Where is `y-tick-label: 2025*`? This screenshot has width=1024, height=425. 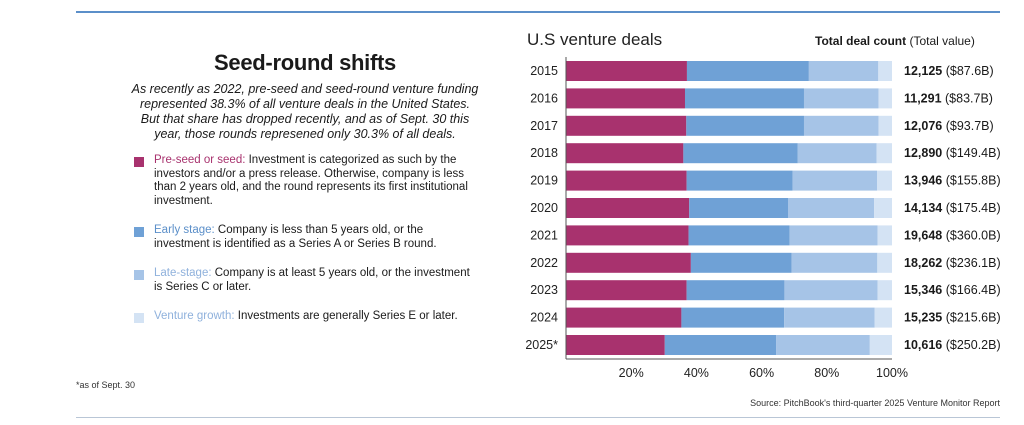
y-tick-label: 2025* is located at coordinates (541, 345).